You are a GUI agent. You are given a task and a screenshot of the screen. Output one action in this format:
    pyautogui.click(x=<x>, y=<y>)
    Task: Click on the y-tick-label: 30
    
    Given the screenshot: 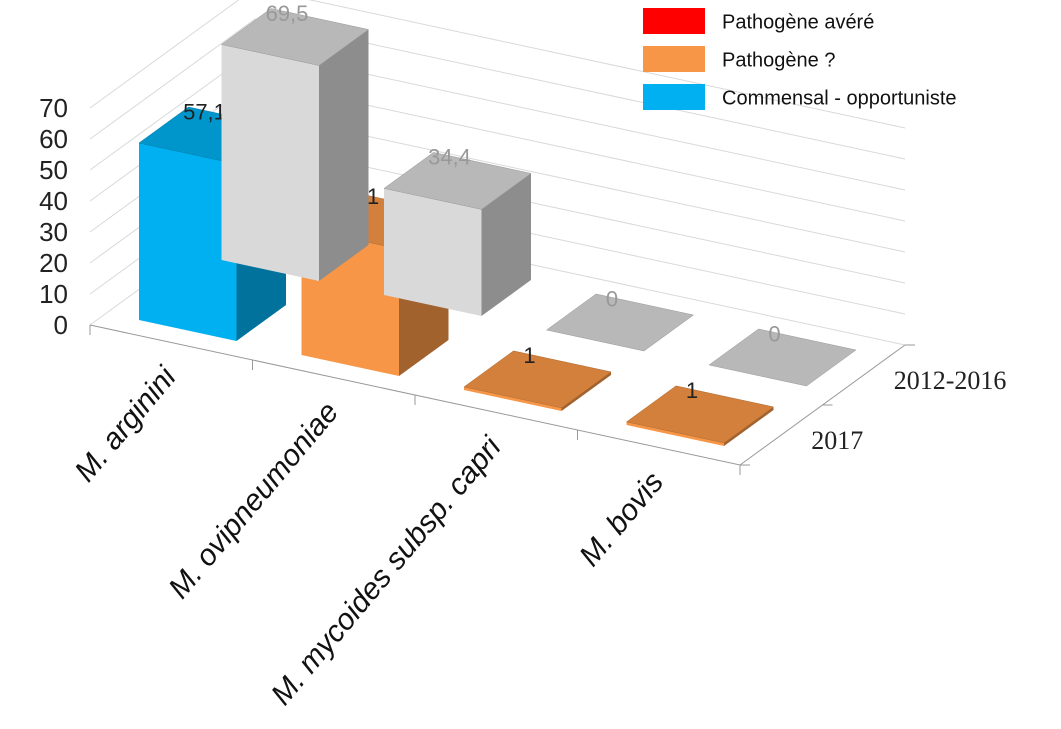 What is the action you would take?
    pyautogui.click(x=53, y=232)
    